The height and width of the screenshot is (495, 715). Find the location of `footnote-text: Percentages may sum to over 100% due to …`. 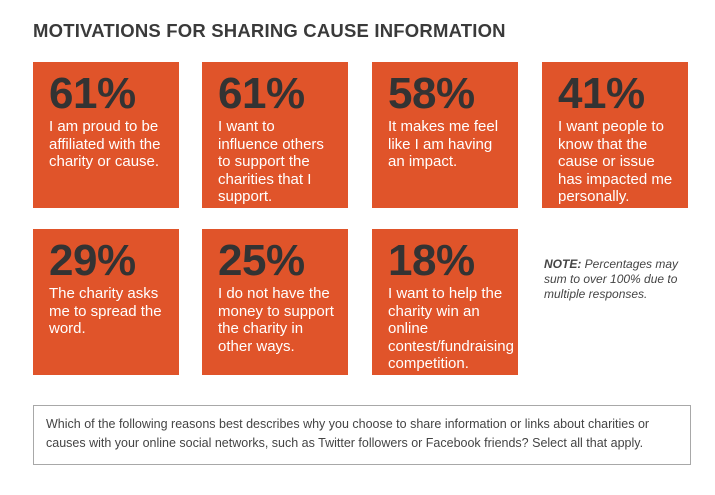

footnote-text: Percentages may sum to over 100% due to … is located at coordinates (611, 279).